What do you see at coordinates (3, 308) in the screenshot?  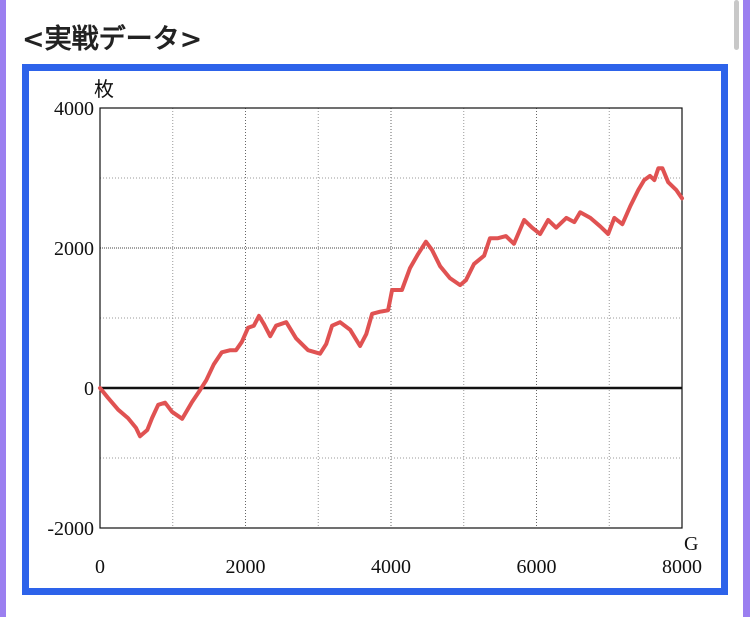 I see `left-edge` at bounding box center [3, 308].